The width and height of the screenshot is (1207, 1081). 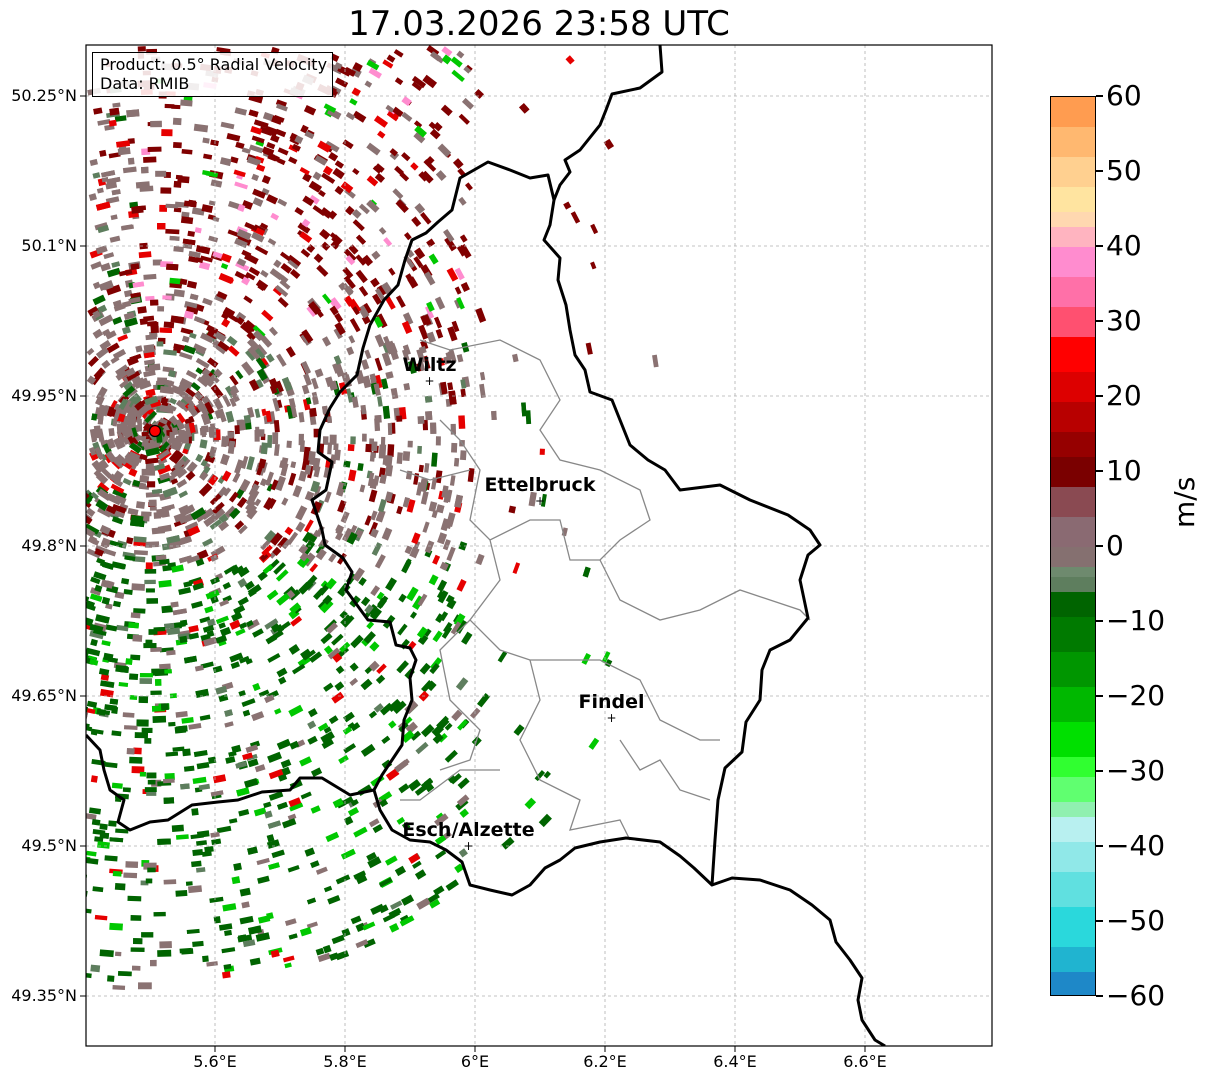 What do you see at coordinates (1136, 845) in the screenshot?
I see `colorbar-tick-label: −40` at bounding box center [1136, 845].